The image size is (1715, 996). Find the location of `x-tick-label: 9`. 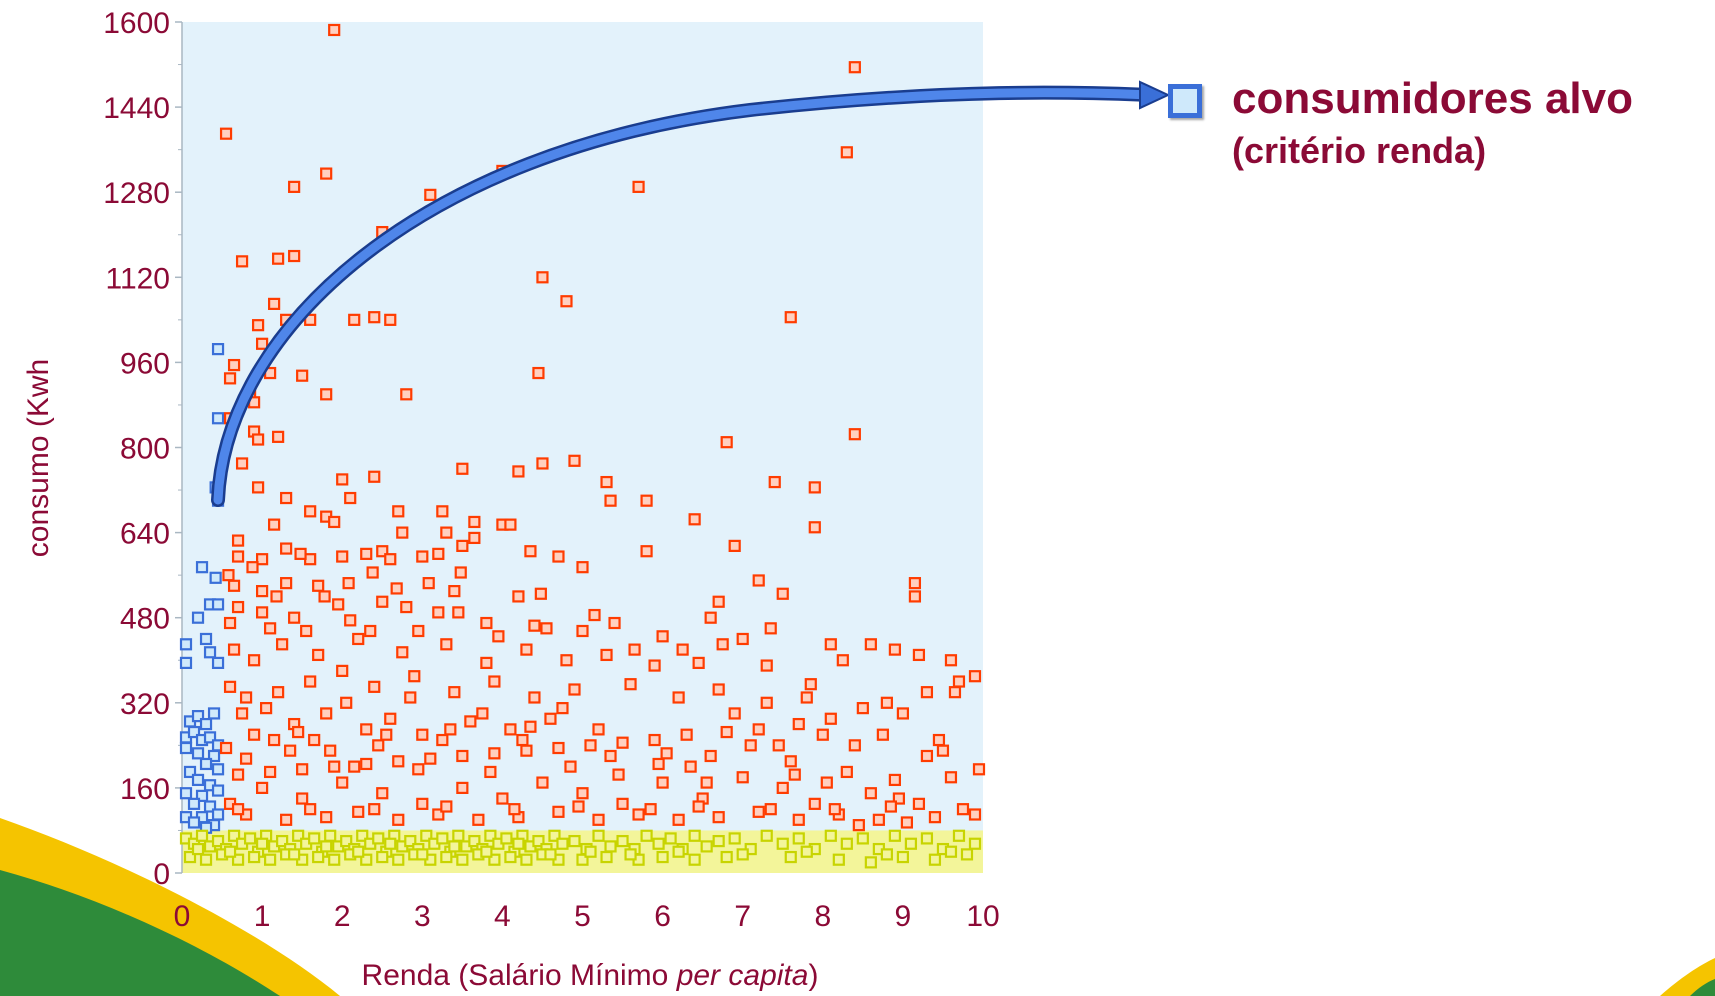

x-tick-label: 9 is located at coordinates (903, 916).